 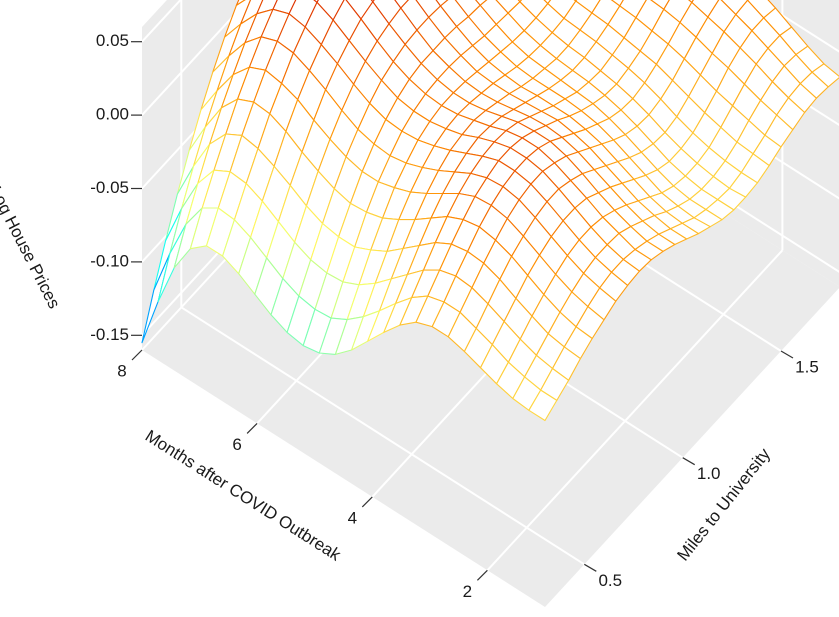 I want to click on y-tick-label: 2, so click(x=467, y=591).